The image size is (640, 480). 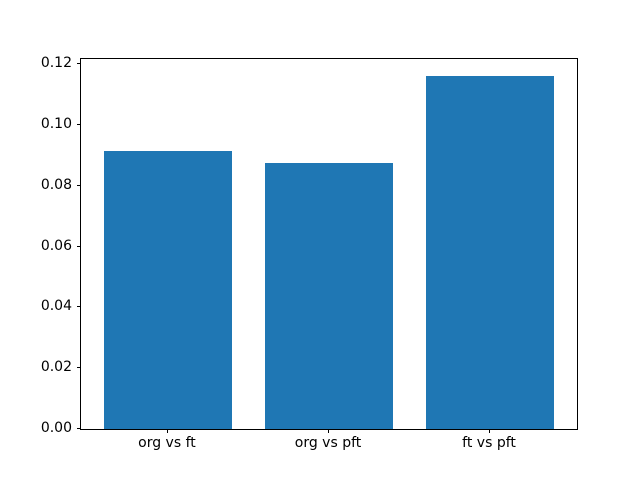 I want to click on y-tick-label: 0.02, so click(x=56, y=367).